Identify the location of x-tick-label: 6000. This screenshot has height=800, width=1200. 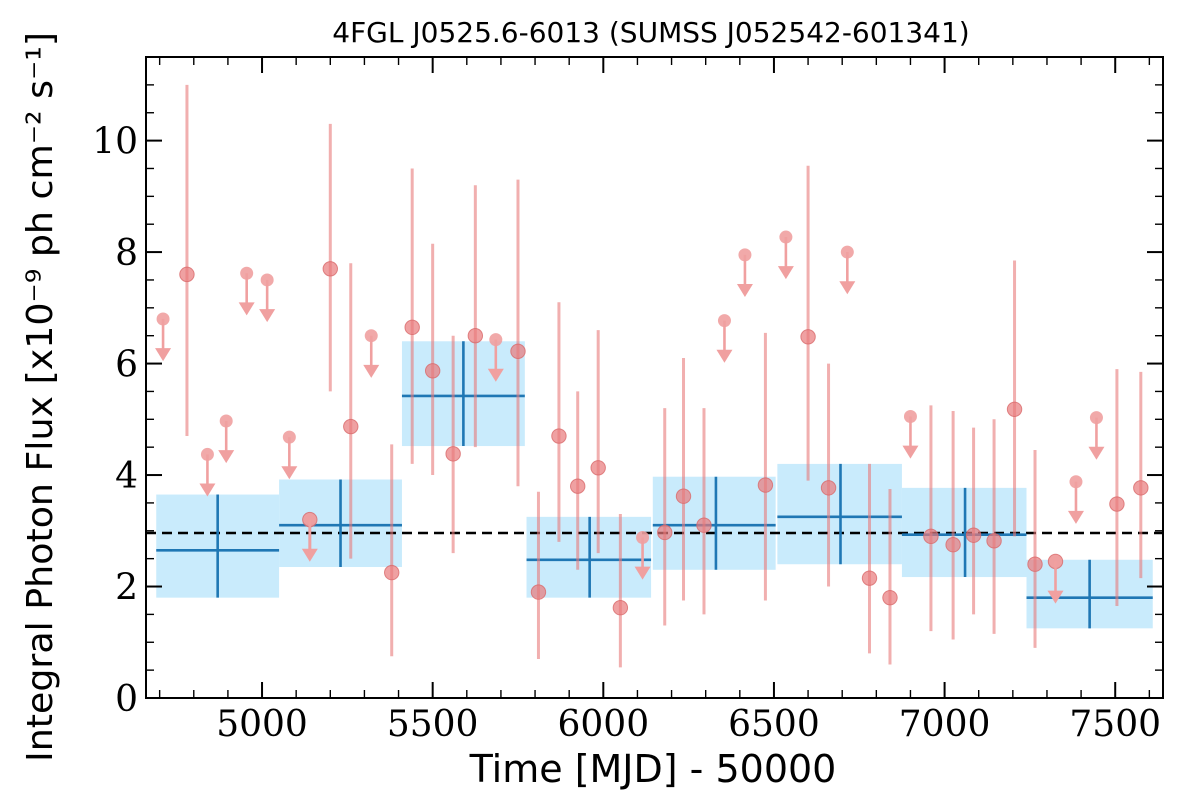
(603, 724).